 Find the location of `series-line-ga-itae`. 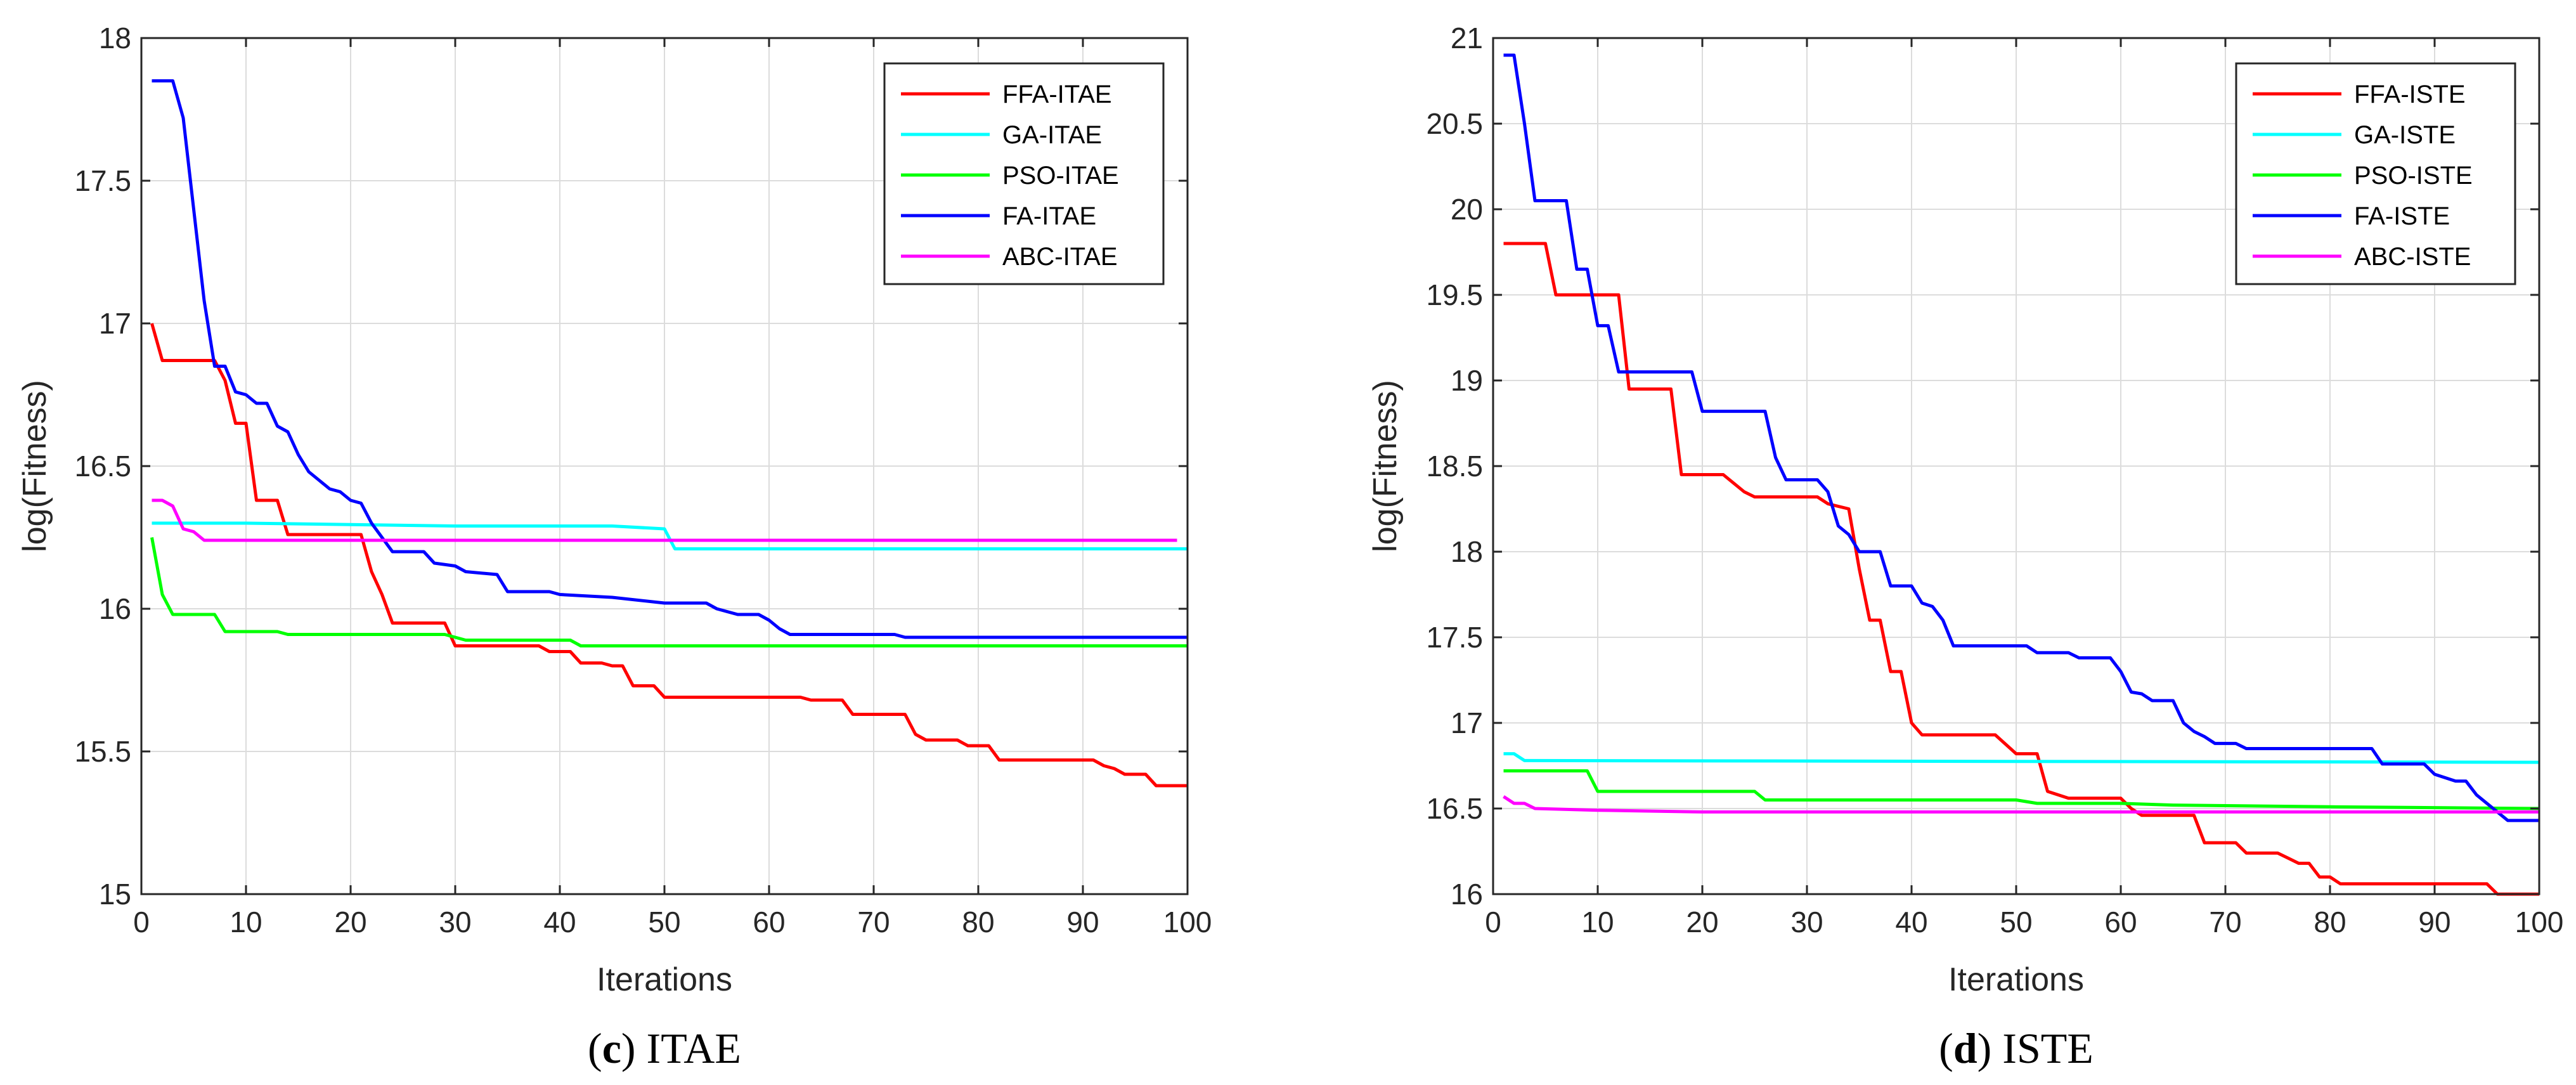

series-line-ga-itae is located at coordinates (670, 535).